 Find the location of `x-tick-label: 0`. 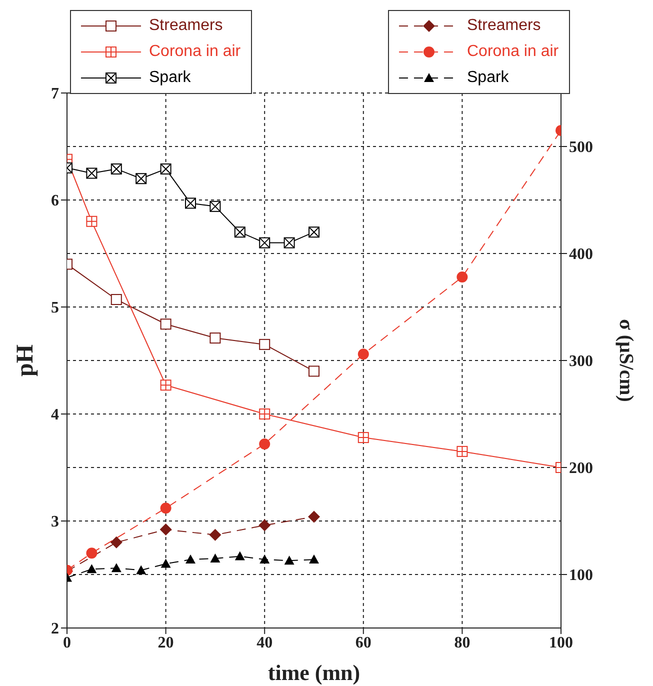

x-tick-label: 0 is located at coordinates (67, 643).